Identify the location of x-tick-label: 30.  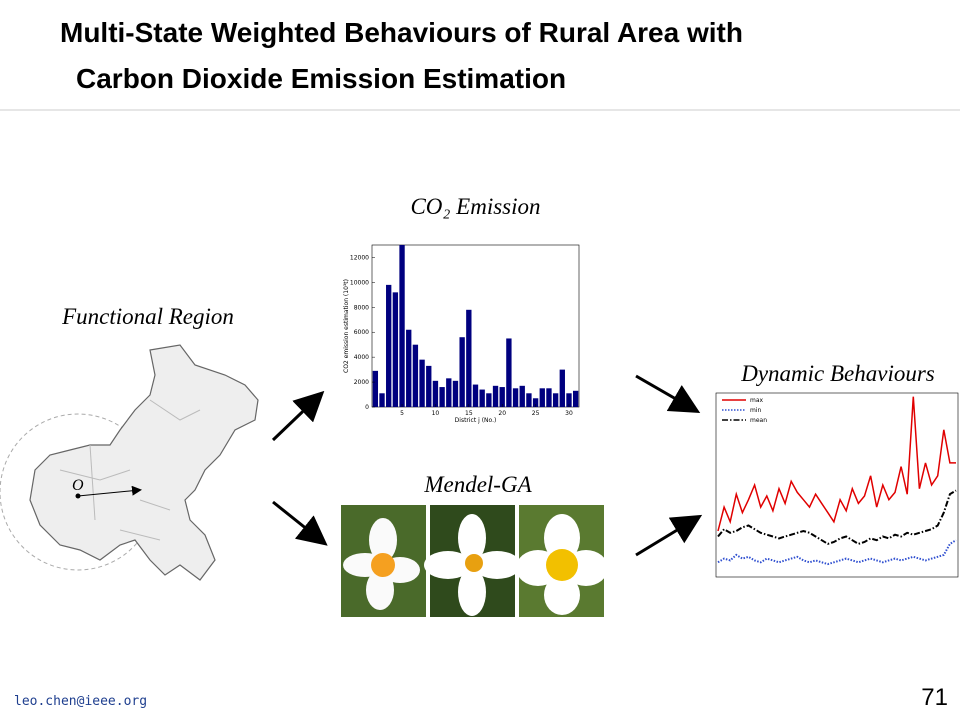
(569, 413).